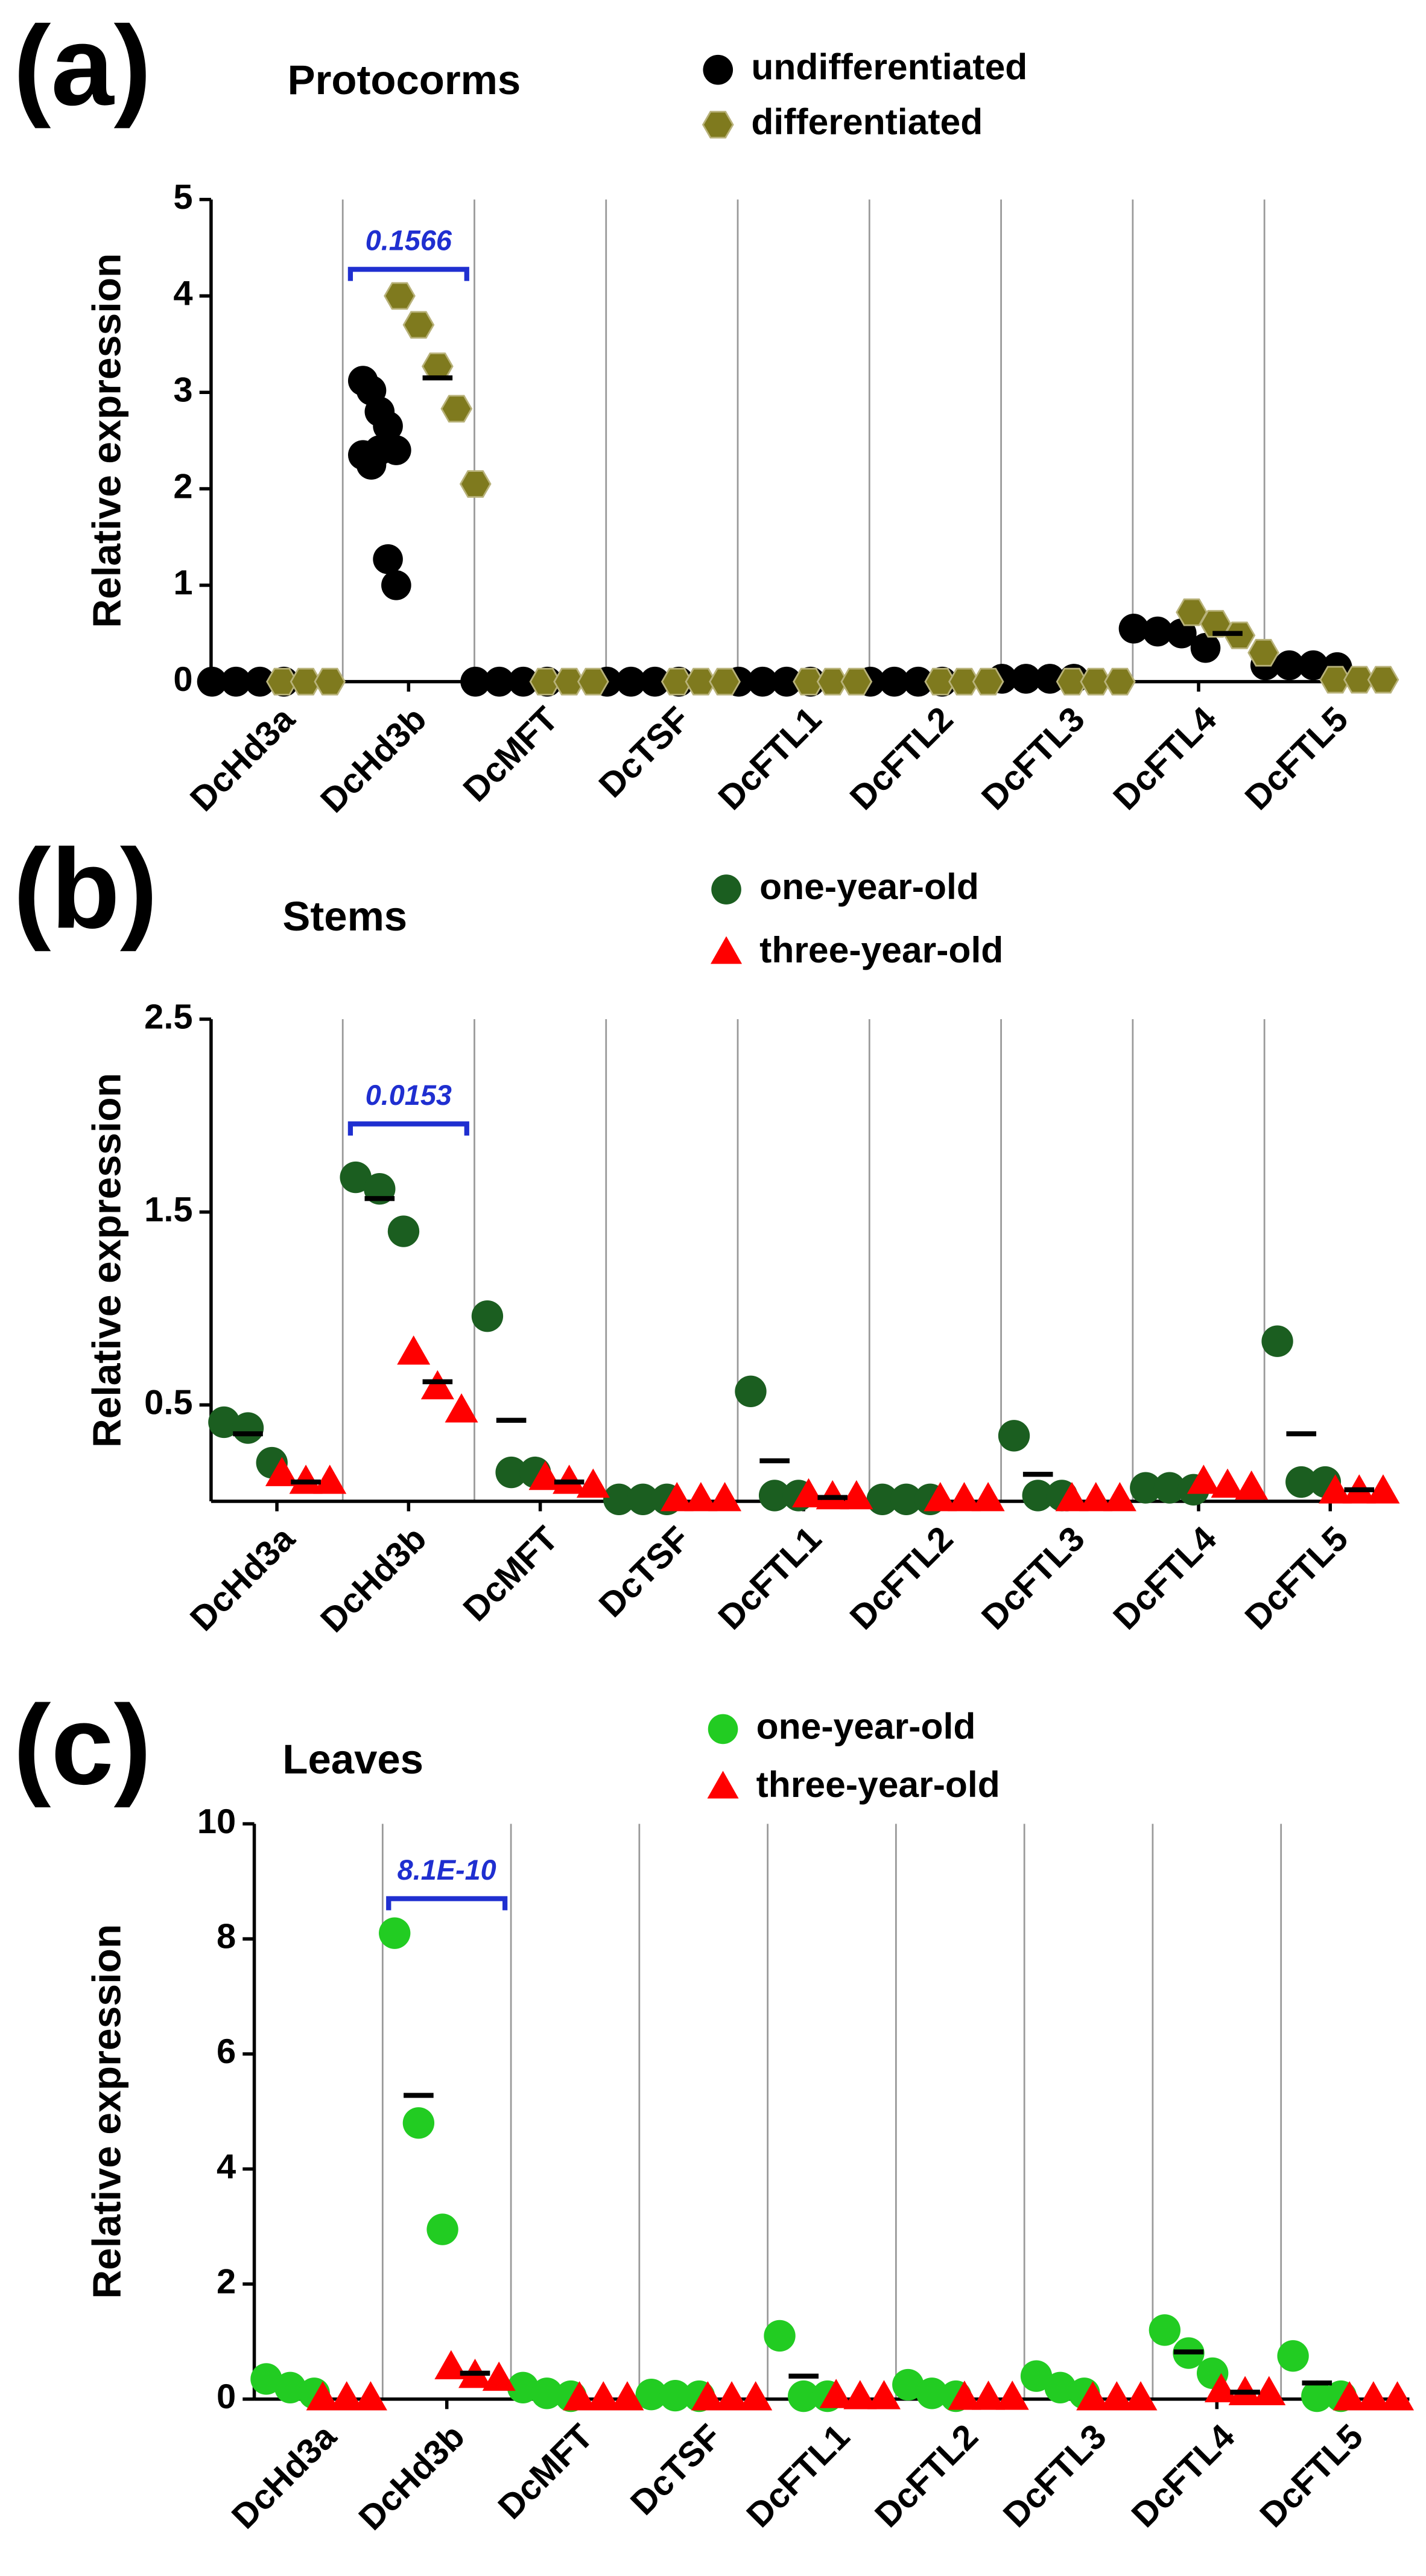 The width and height of the screenshot is (1426, 2576). What do you see at coordinates (867, 121) in the screenshot?
I see `legend-label: differentiated` at bounding box center [867, 121].